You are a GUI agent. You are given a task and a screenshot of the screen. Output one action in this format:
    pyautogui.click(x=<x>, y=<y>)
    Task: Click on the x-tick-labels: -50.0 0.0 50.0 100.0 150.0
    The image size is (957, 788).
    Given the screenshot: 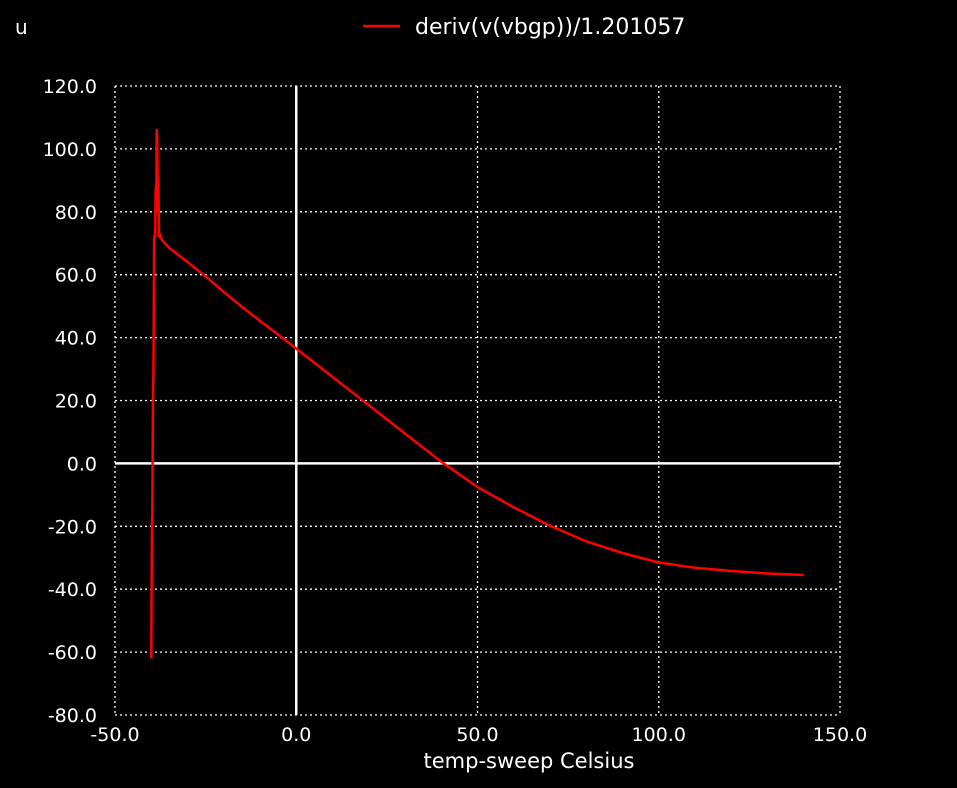 What is the action you would take?
    pyautogui.click(x=478, y=735)
    